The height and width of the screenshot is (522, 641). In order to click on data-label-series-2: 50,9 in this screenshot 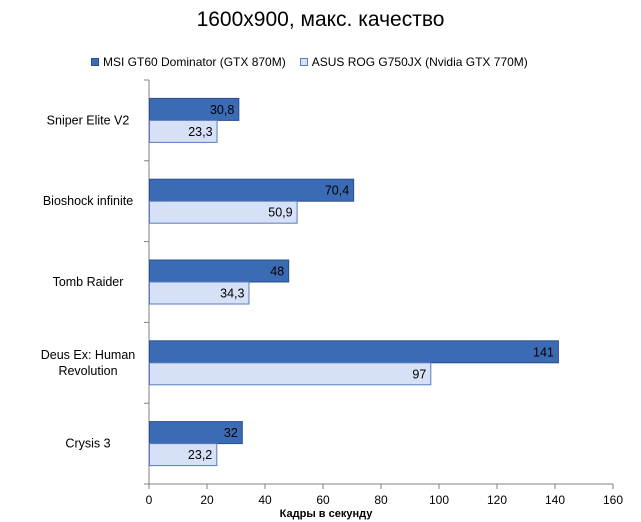, I will do `click(280, 213)`.